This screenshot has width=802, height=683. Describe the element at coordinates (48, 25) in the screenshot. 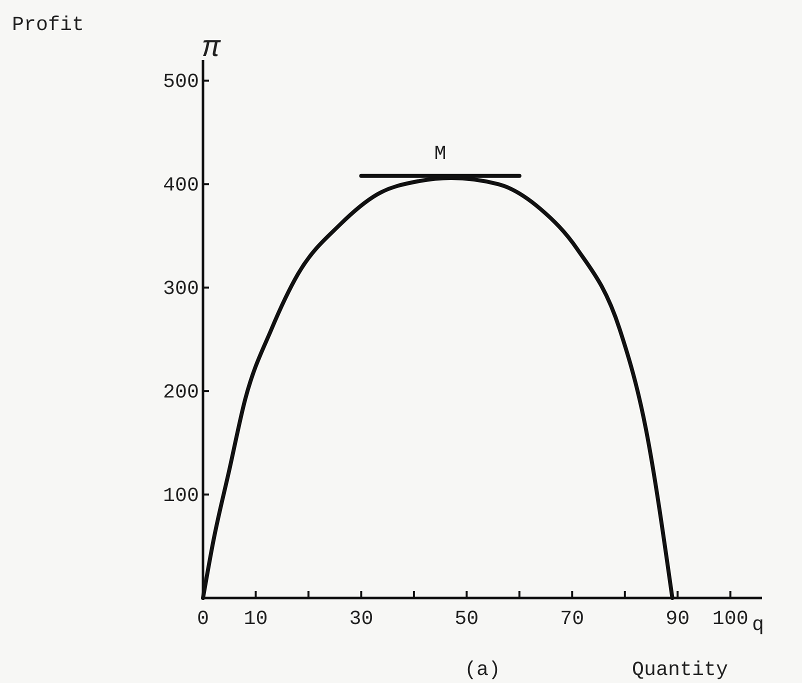

I see `text: Profit` at that location.